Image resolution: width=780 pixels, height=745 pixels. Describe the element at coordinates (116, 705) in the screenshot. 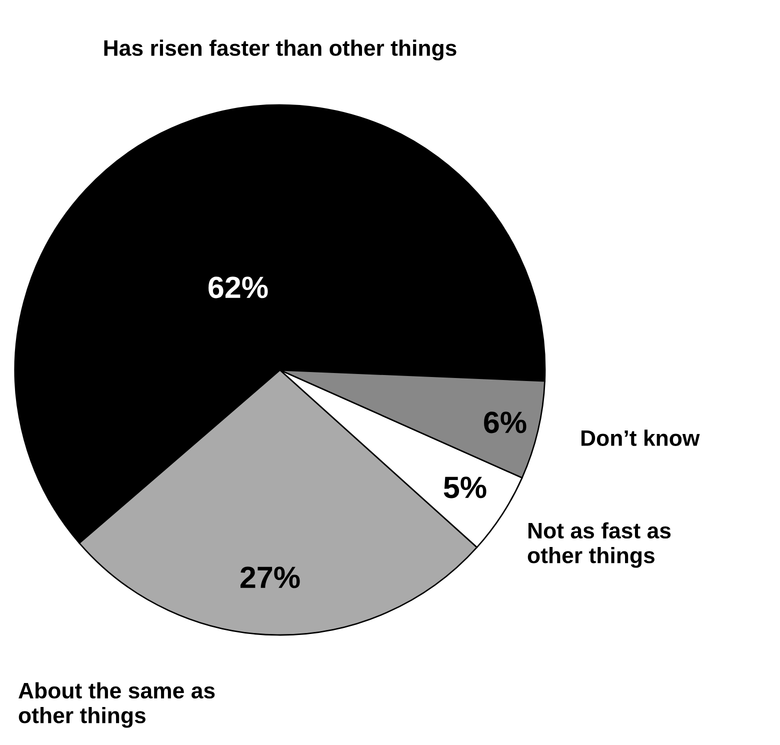

I see `slice-label: About the same as other things` at that location.